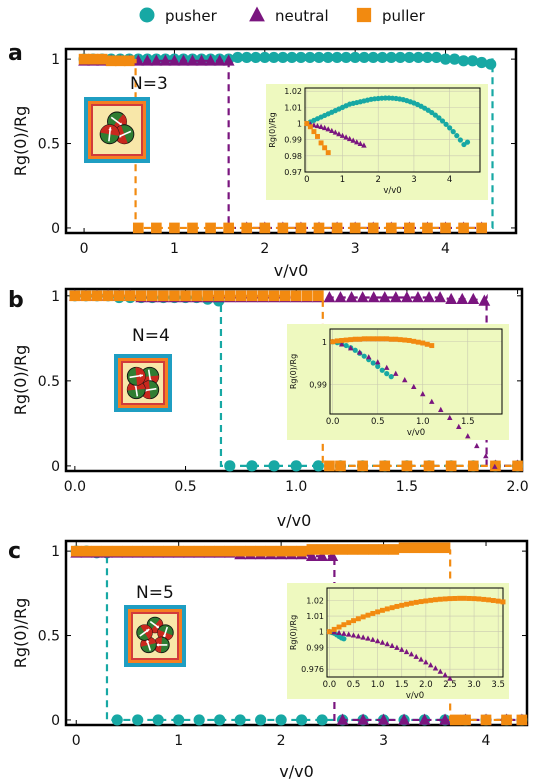 Image resolution: width=533 pixels, height=783 pixels. I want to click on panel-label: b, so click(16, 300).